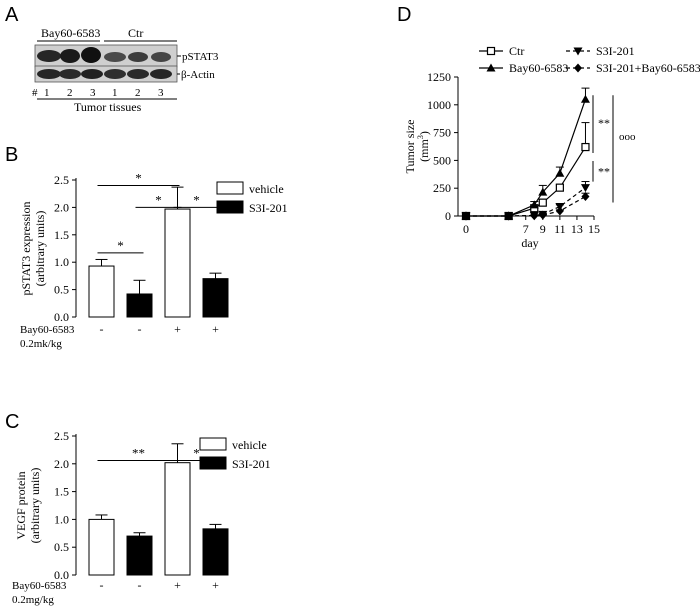 The image size is (700, 612). I want to click on y-axis-label-line-1: Tumor size, so click(410, 147).